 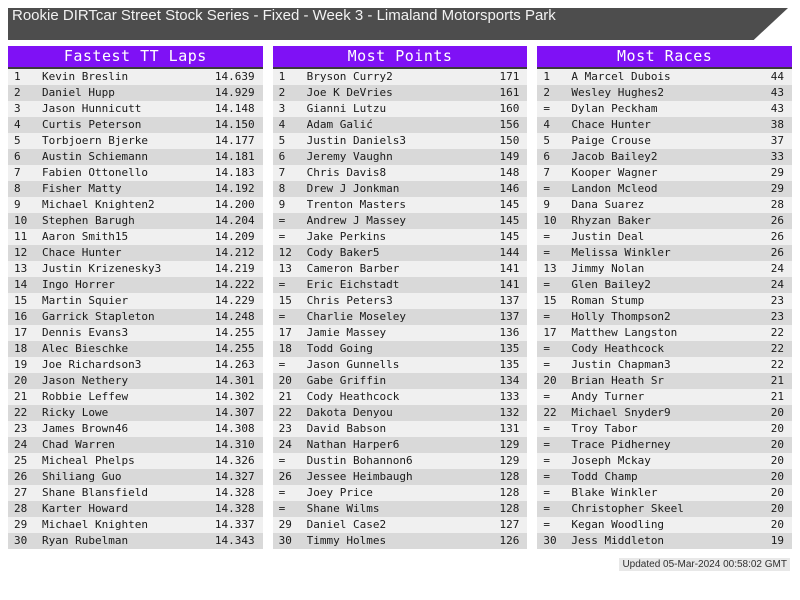 I want to click on value-cell: 22, so click(x=777, y=332).